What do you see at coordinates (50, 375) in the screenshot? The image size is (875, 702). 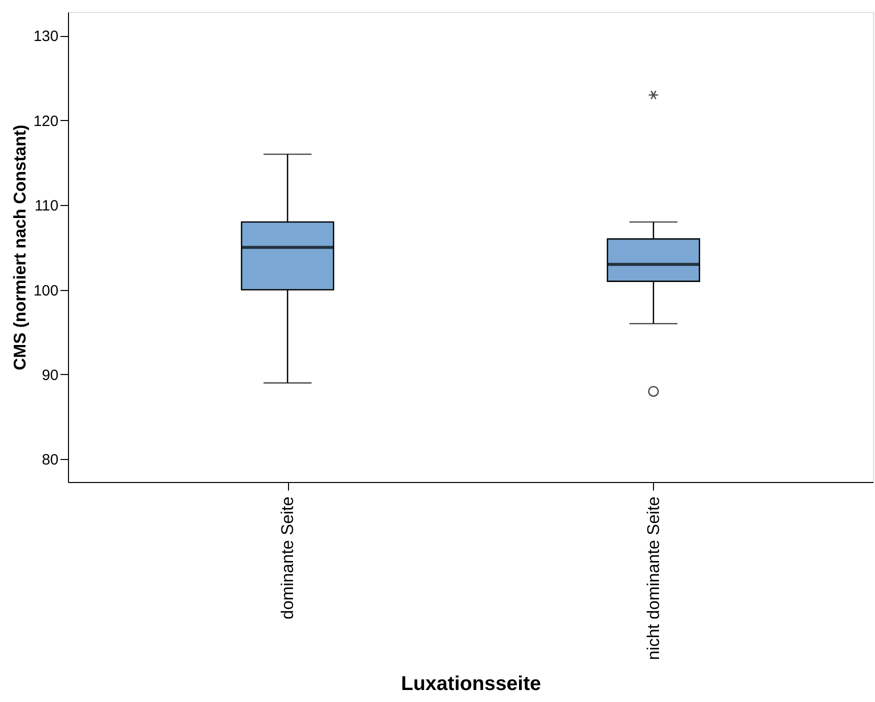 I see `y-tick-label: 90` at bounding box center [50, 375].